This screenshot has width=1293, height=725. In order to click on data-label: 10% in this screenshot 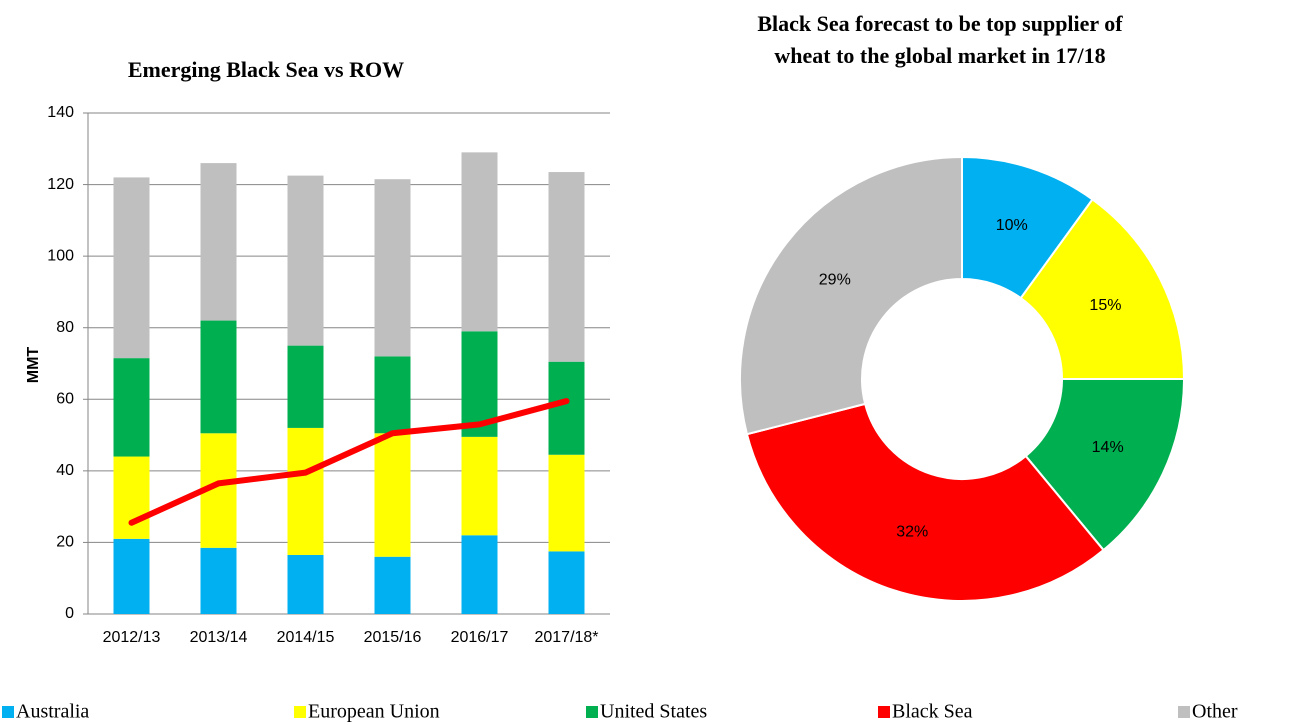, I will do `click(1012, 225)`.